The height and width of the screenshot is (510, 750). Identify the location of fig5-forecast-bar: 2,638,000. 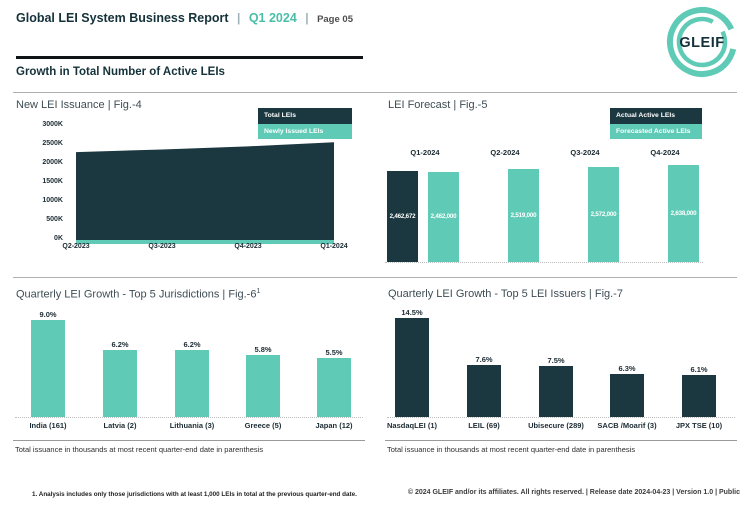
(683, 213).